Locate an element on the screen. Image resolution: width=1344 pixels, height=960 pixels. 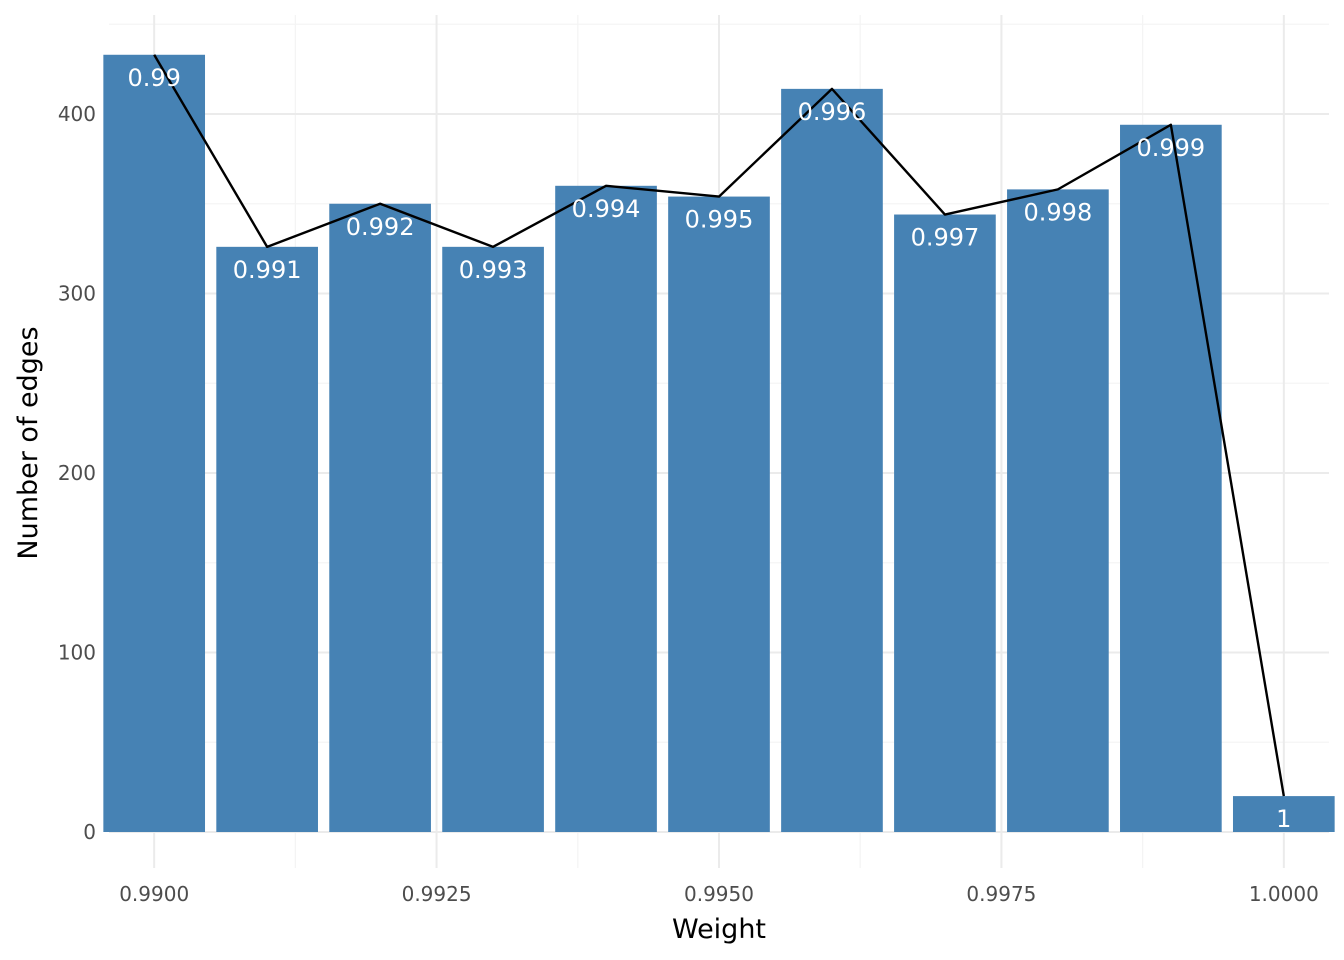
x-tick-label: 0.9950 is located at coordinates (719, 894).